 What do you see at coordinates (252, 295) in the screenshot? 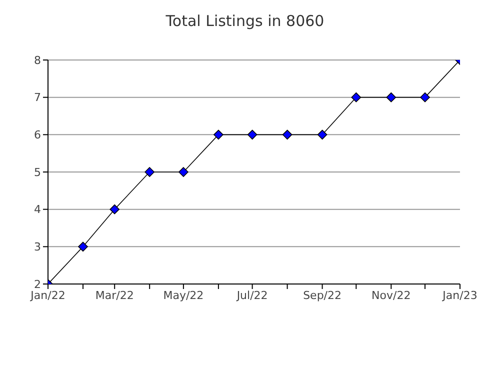
I see `x-tick-label: Jul/22` at bounding box center [252, 295].